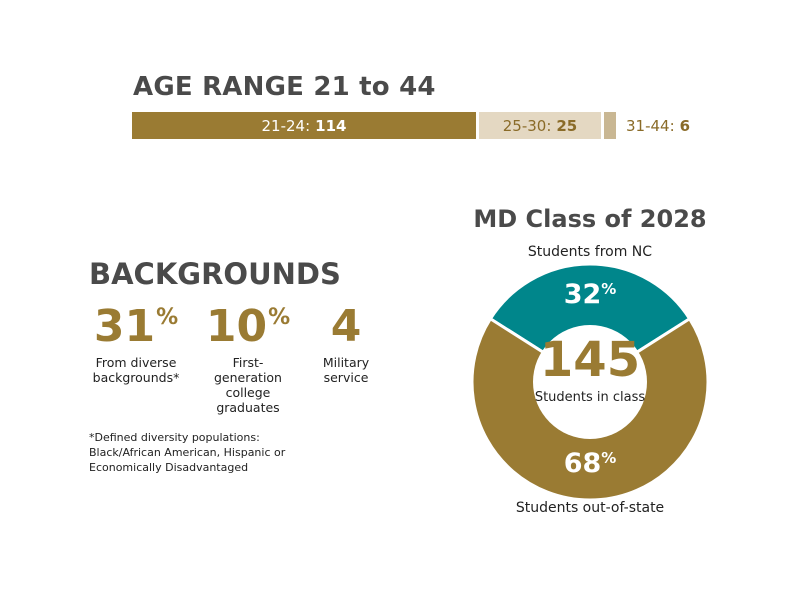 The height and width of the screenshot is (600, 800). Describe the element at coordinates (215, 274) in the screenshot. I see `backgrounds-title: BACKGROUNDS` at that location.